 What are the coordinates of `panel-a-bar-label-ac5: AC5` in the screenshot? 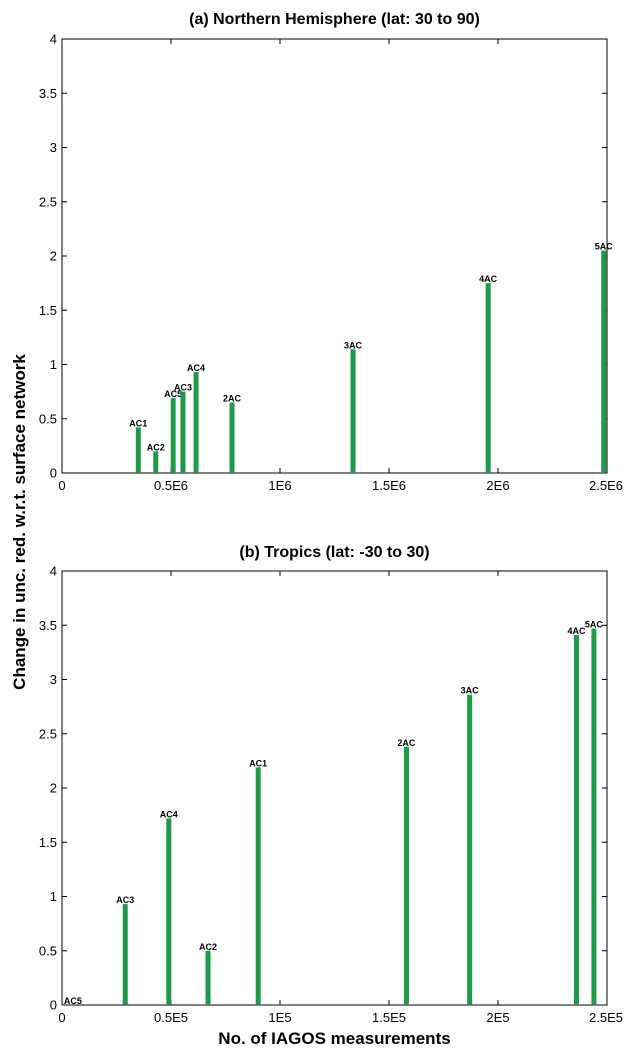 It's located at (173, 394).